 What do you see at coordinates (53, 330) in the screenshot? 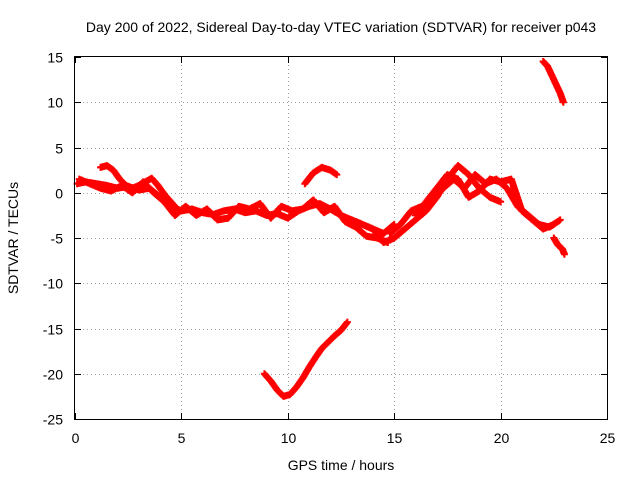
I see `y-tick-label: -15` at bounding box center [53, 330].